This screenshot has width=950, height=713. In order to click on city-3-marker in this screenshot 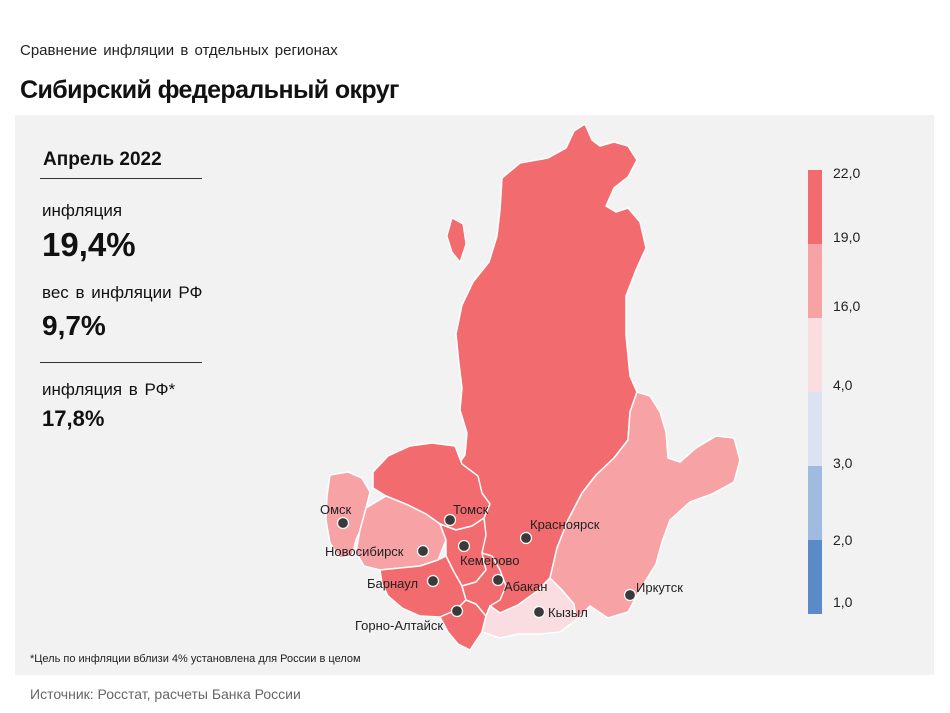, I will do `click(464, 546)`.